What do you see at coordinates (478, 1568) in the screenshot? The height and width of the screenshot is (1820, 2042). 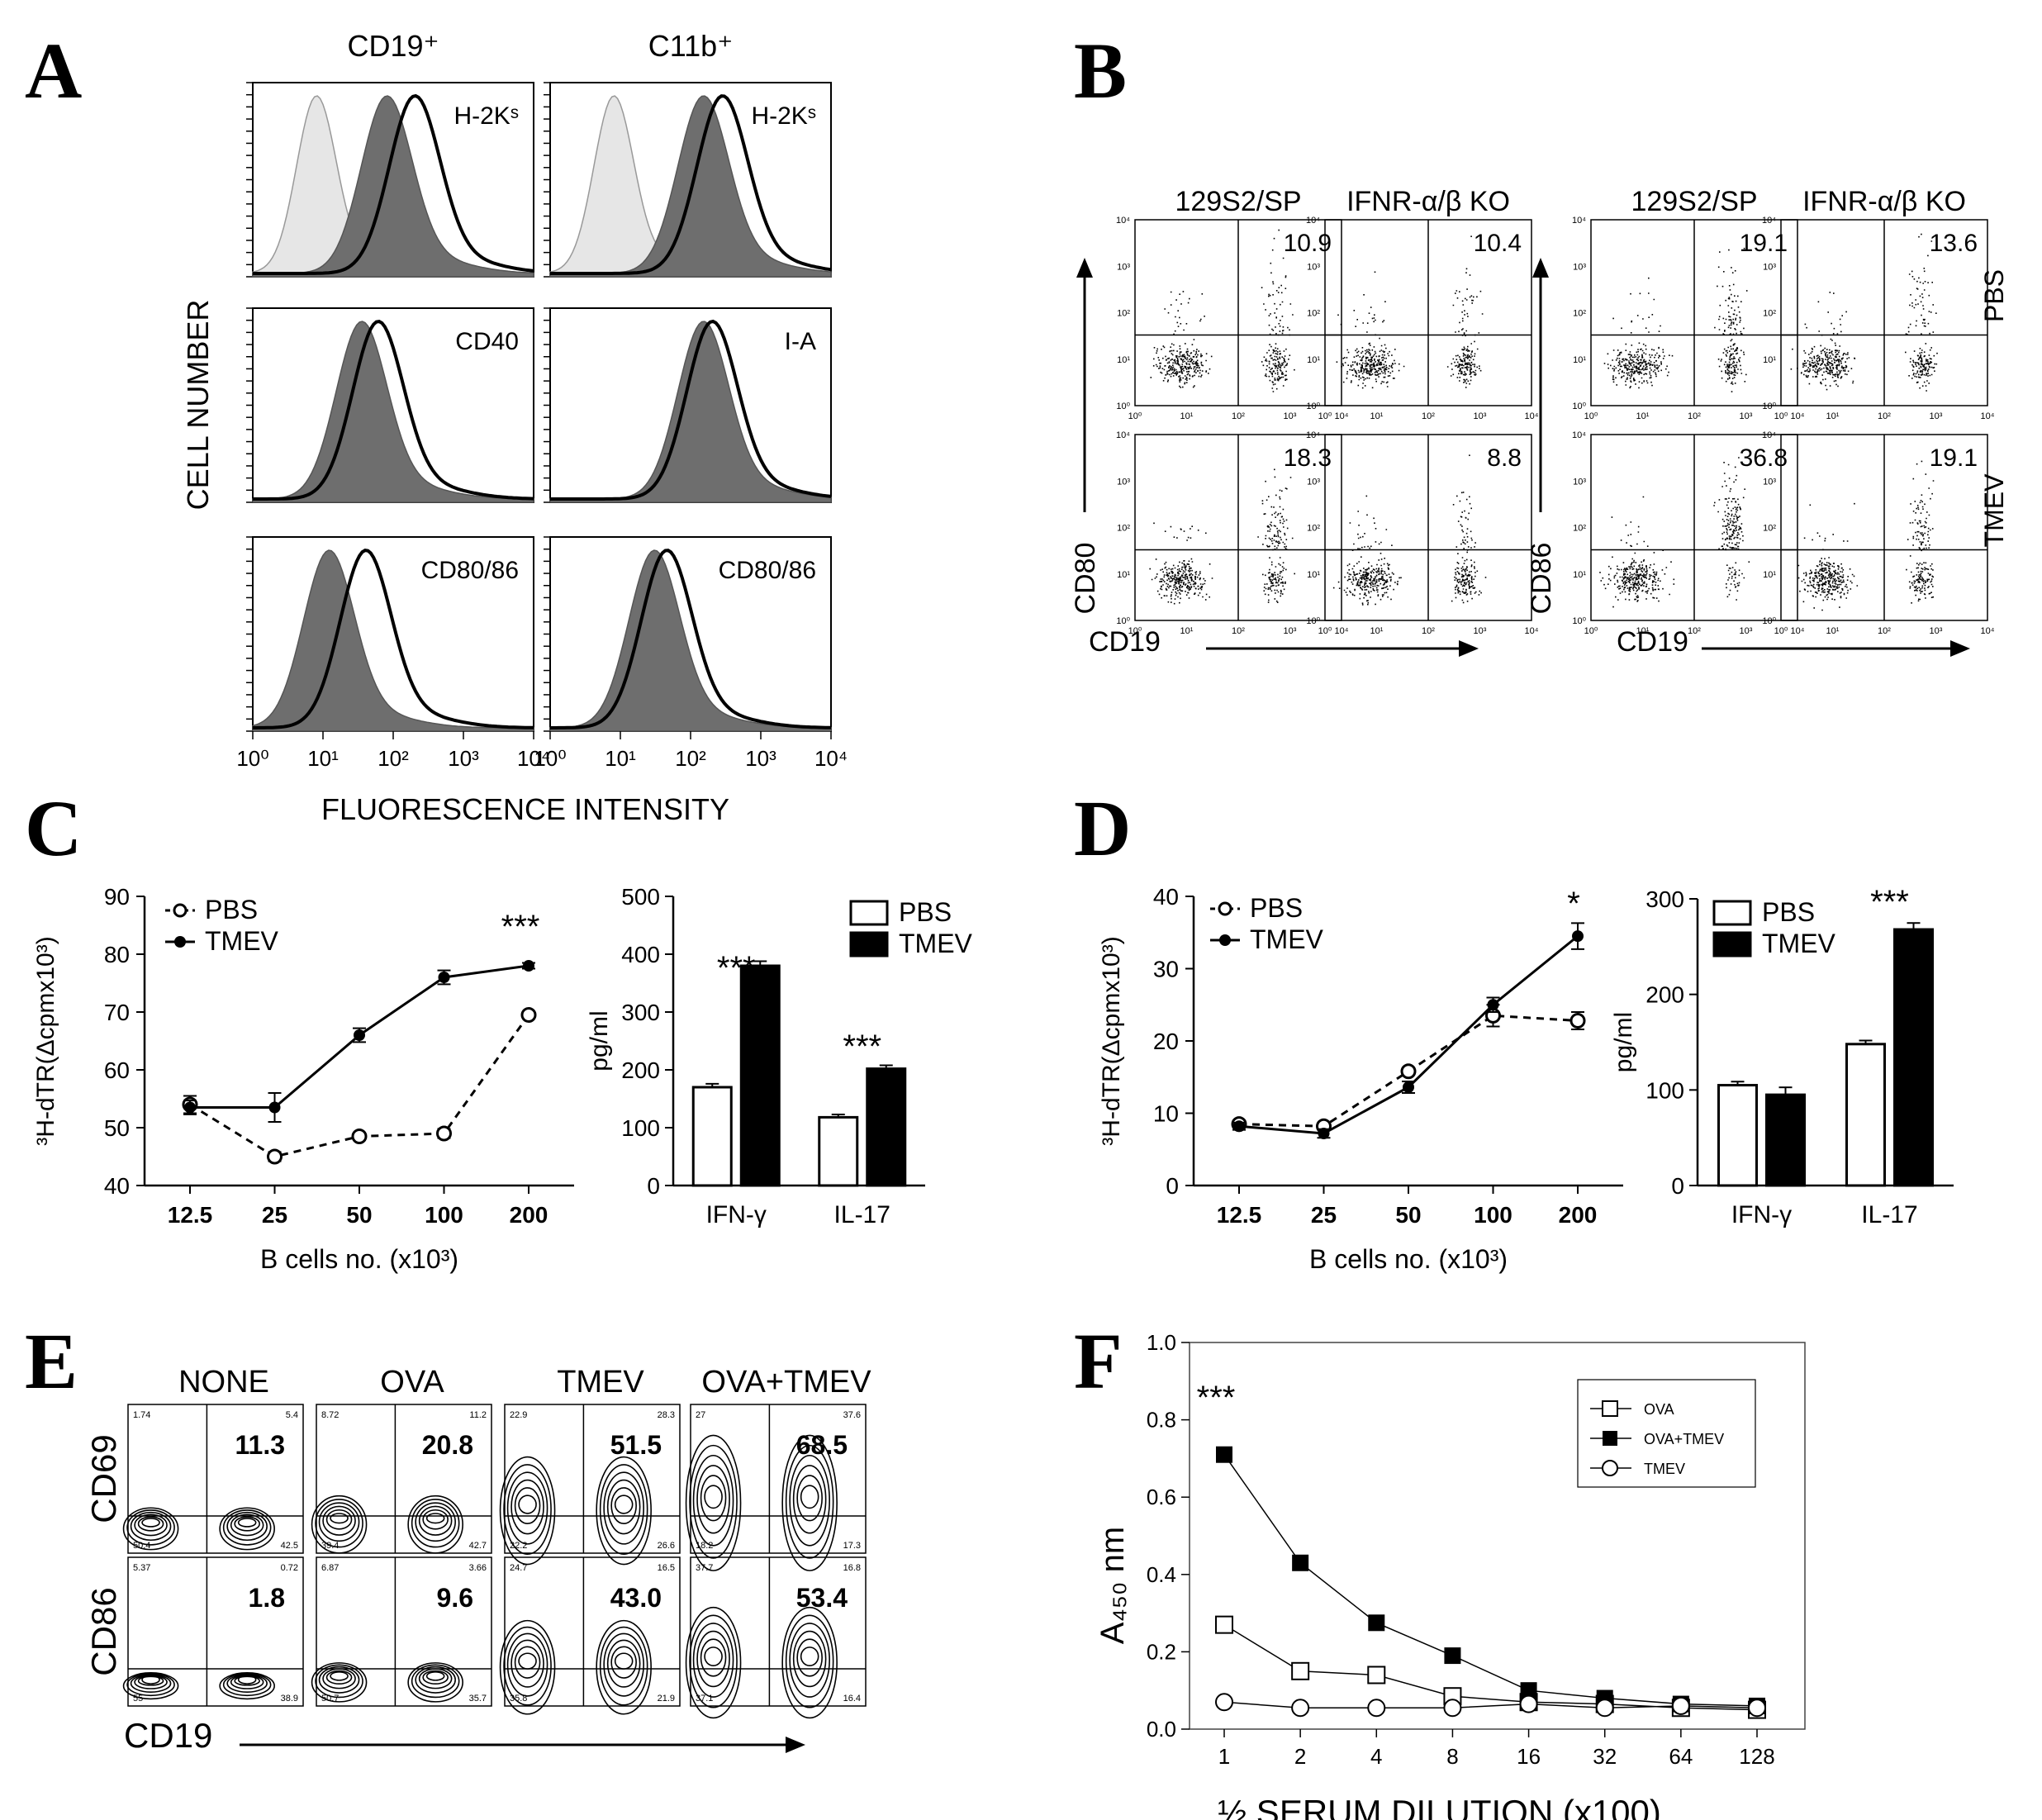 I see `quadrant-corner-value: 3.66` at bounding box center [478, 1568].